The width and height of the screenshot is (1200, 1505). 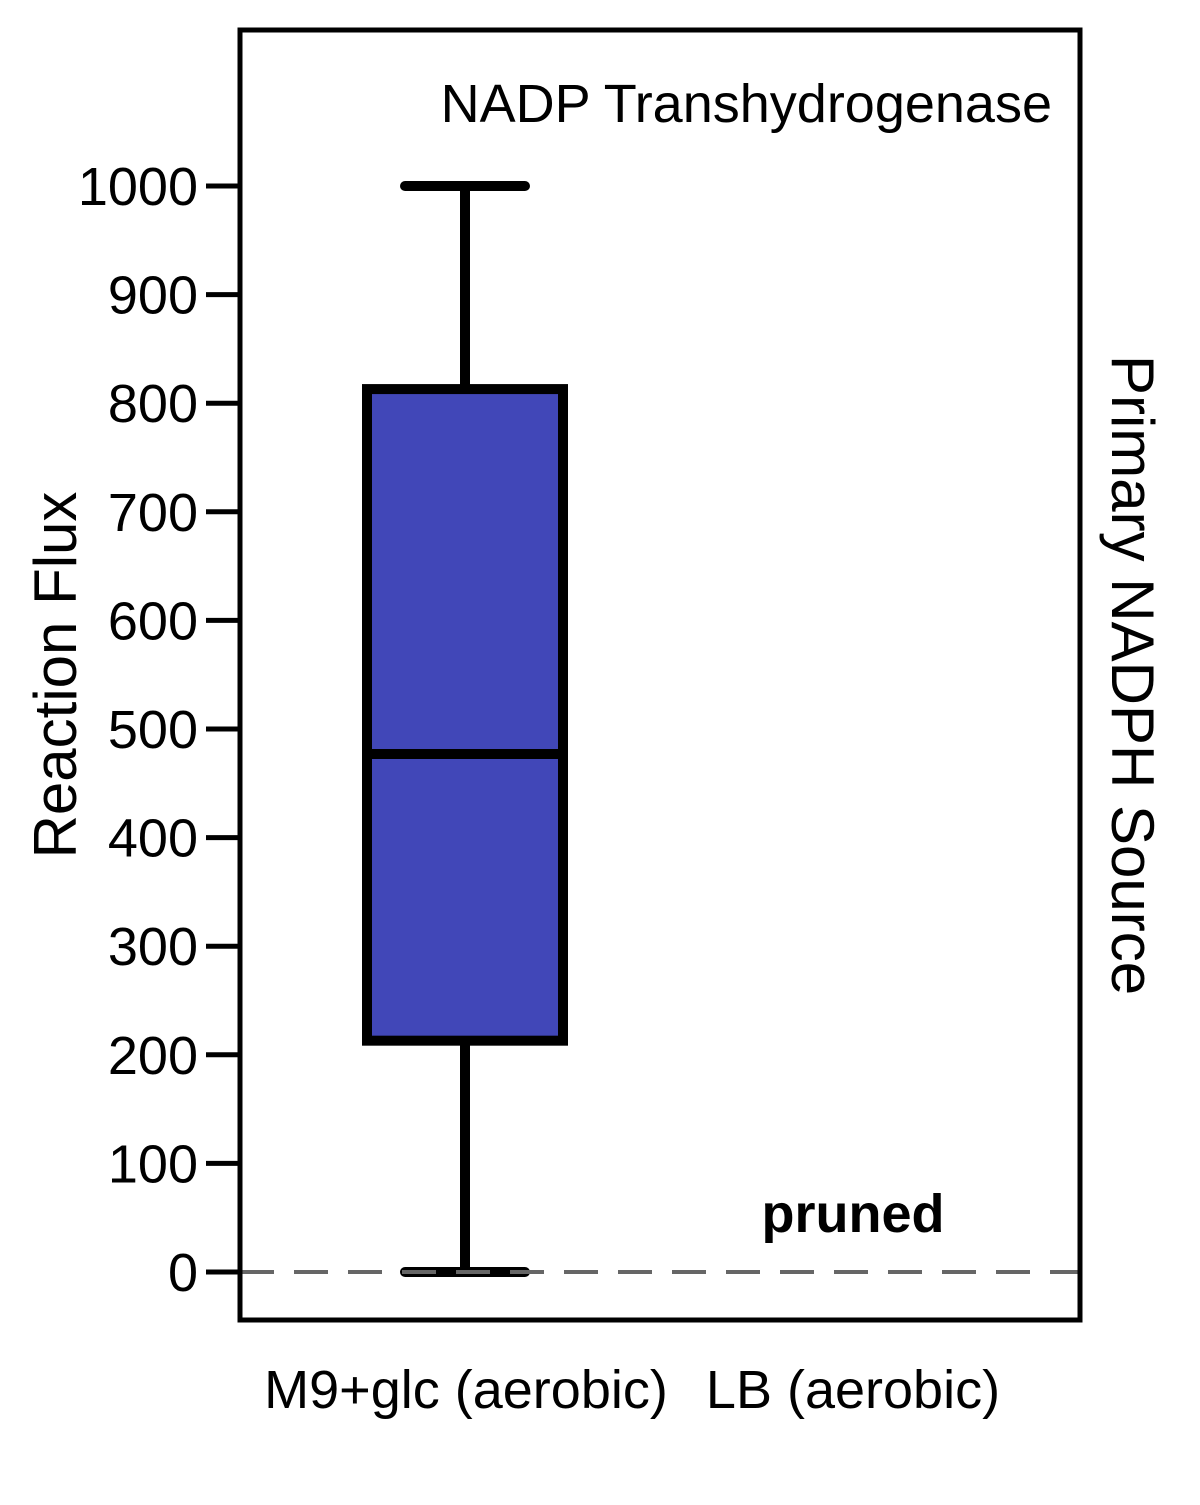 What do you see at coordinates (746, 104) in the screenshot?
I see `chart-title: NADP Transhydrogenase` at bounding box center [746, 104].